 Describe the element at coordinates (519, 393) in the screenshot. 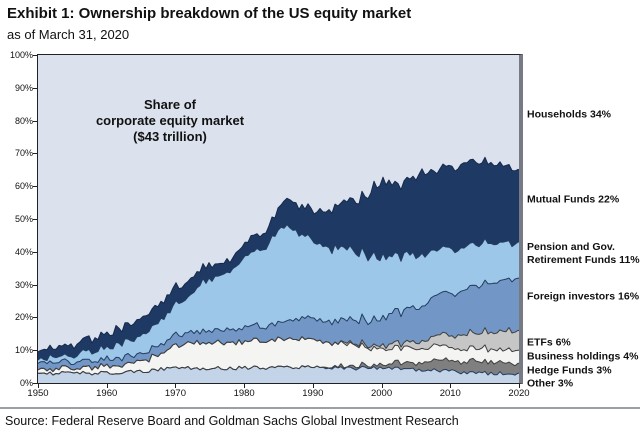

I see `x-tick-label: 2020` at that location.